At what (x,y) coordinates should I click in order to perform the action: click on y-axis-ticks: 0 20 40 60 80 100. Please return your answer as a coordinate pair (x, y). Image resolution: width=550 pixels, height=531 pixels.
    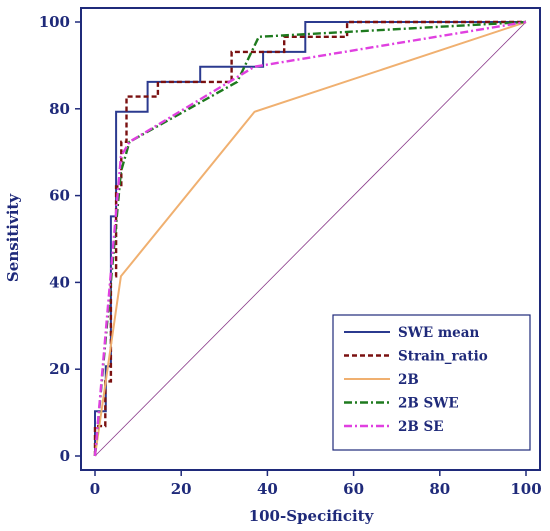
    Looking at the image, I should click on (60, 239).